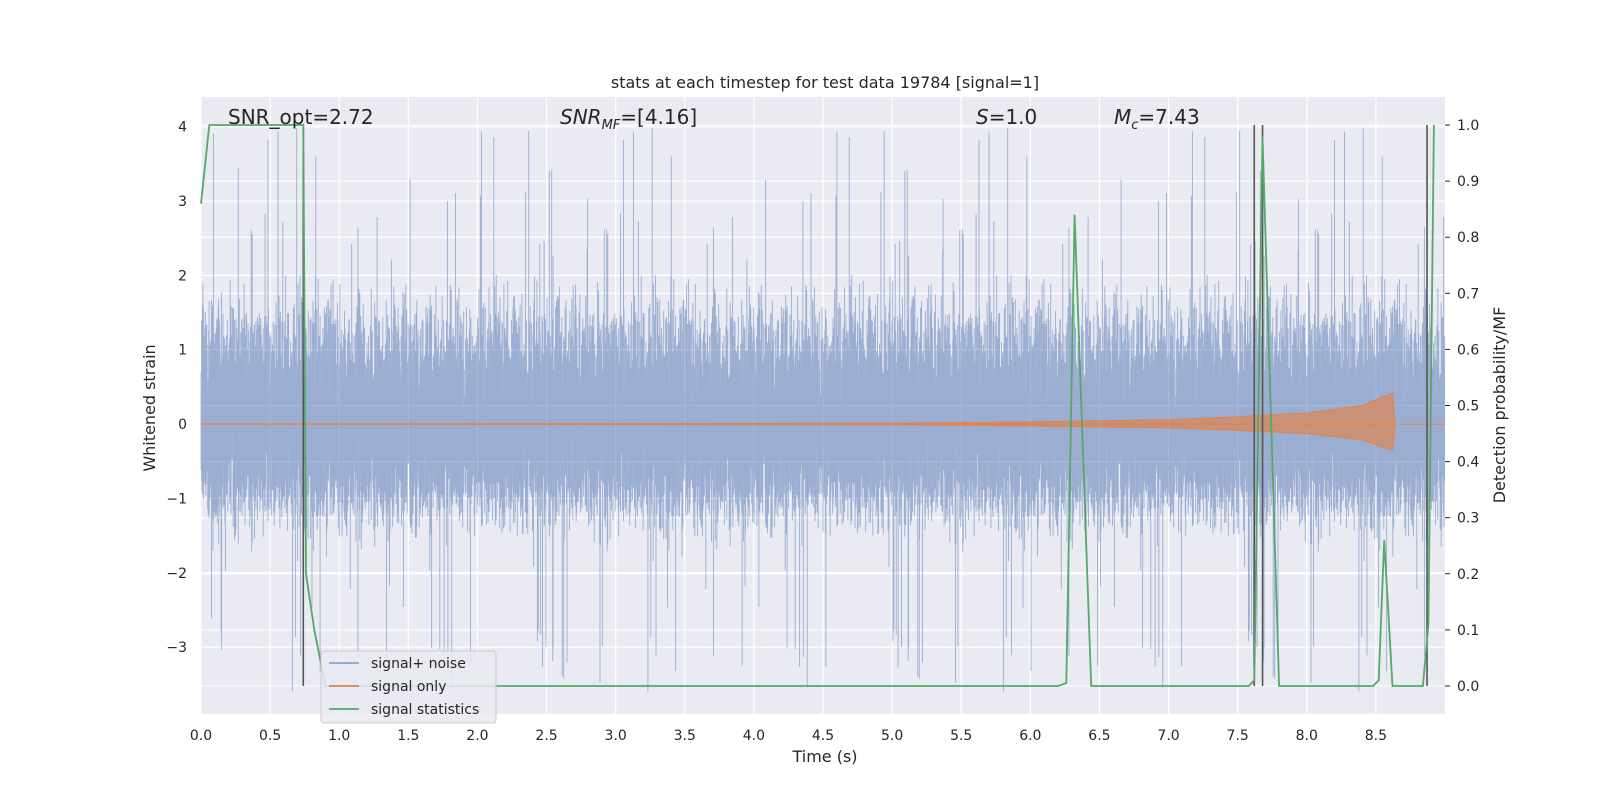 This screenshot has height=800, width=1600. Describe the element at coordinates (982, 117) in the screenshot. I see `annotation-s-base: S` at that location.